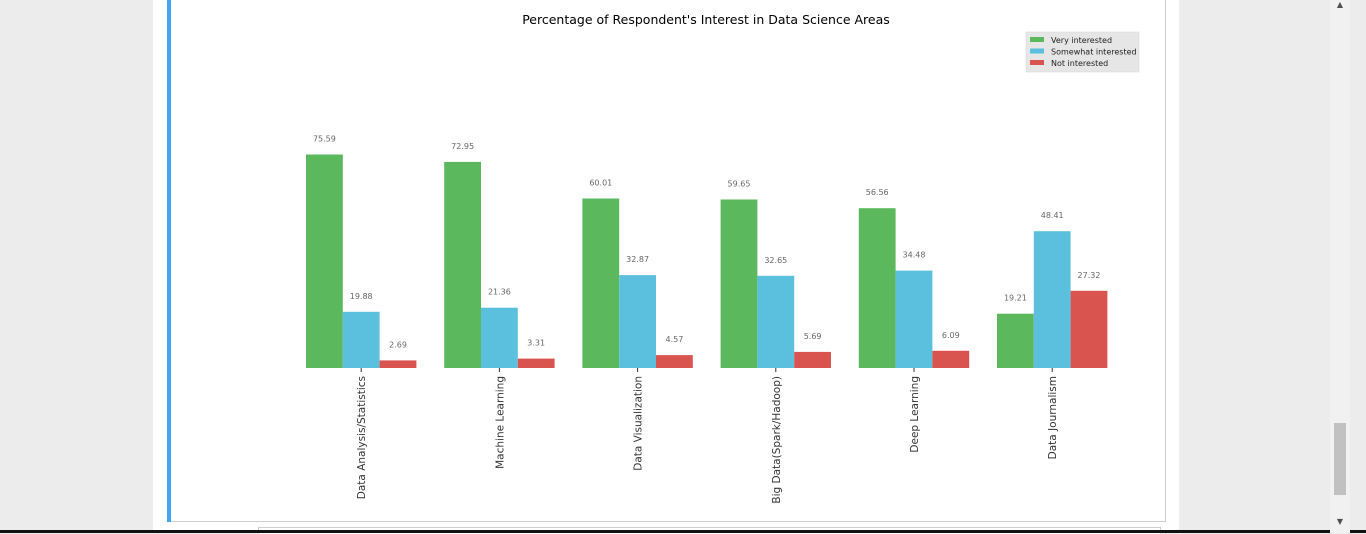  What do you see at coordinates (777, 440) in the screenshot?
I see `x-tick-label: Big Data(Spark/Hadoop)` at bounding box center [777, 440].